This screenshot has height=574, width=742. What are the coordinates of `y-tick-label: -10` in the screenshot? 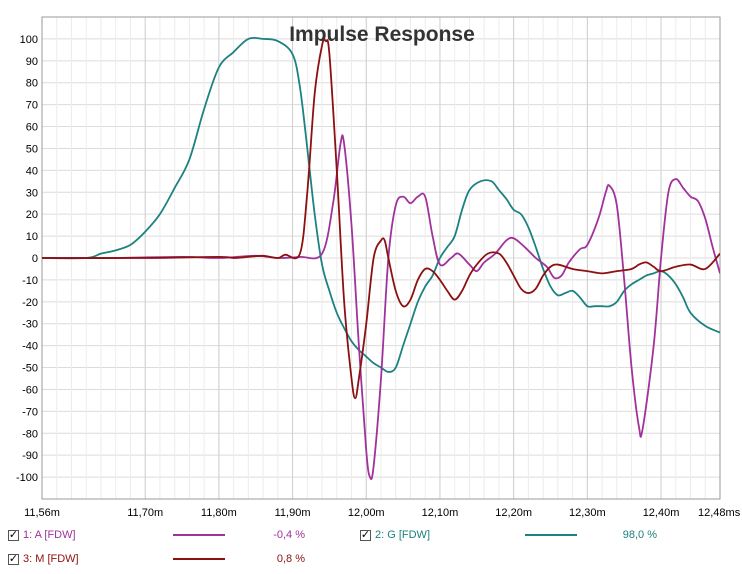 It's located at (30, 281).